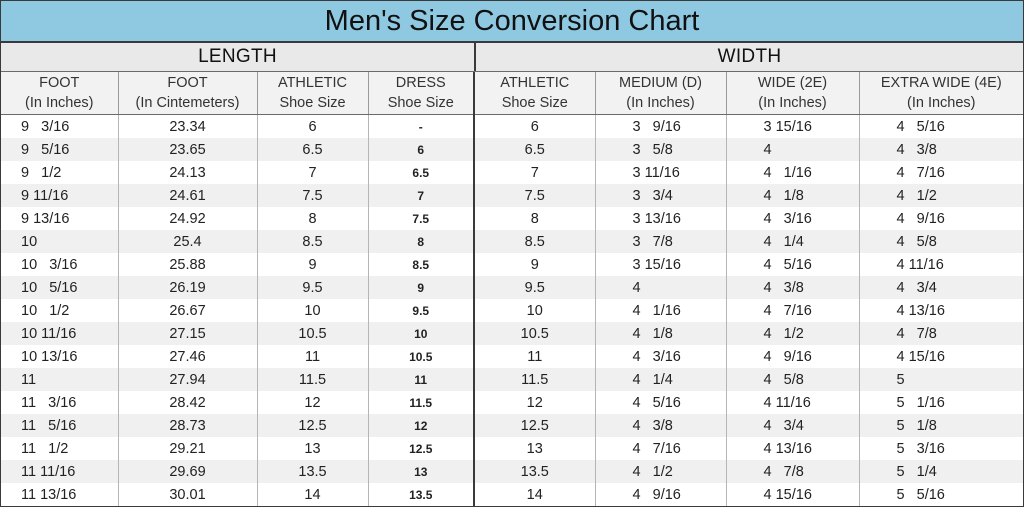 The height and width of the screenshot is (524, 1024). Describe the element at coordinates (512, 333) in the screenshot. I see `table-row: 10 11/16 27.15 10.5 10 10.5 4 1/8 4 1/2 4 7/8` at that location.